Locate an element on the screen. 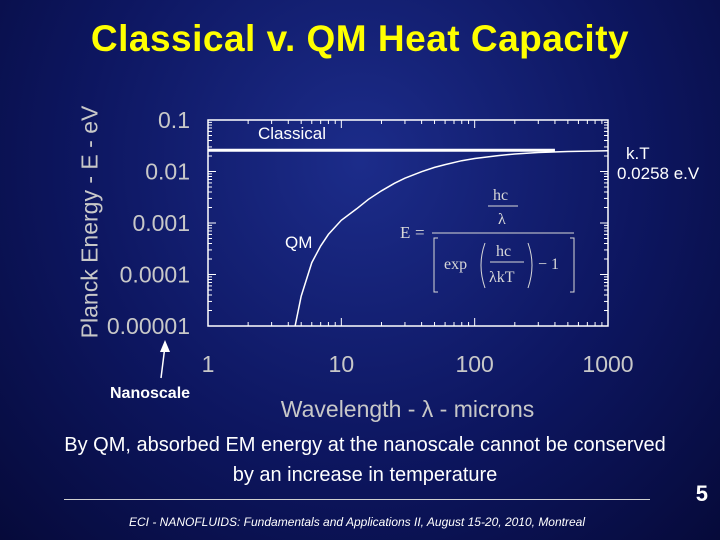  formula-minus-one: − 1 is located at coordinates (548, 264).